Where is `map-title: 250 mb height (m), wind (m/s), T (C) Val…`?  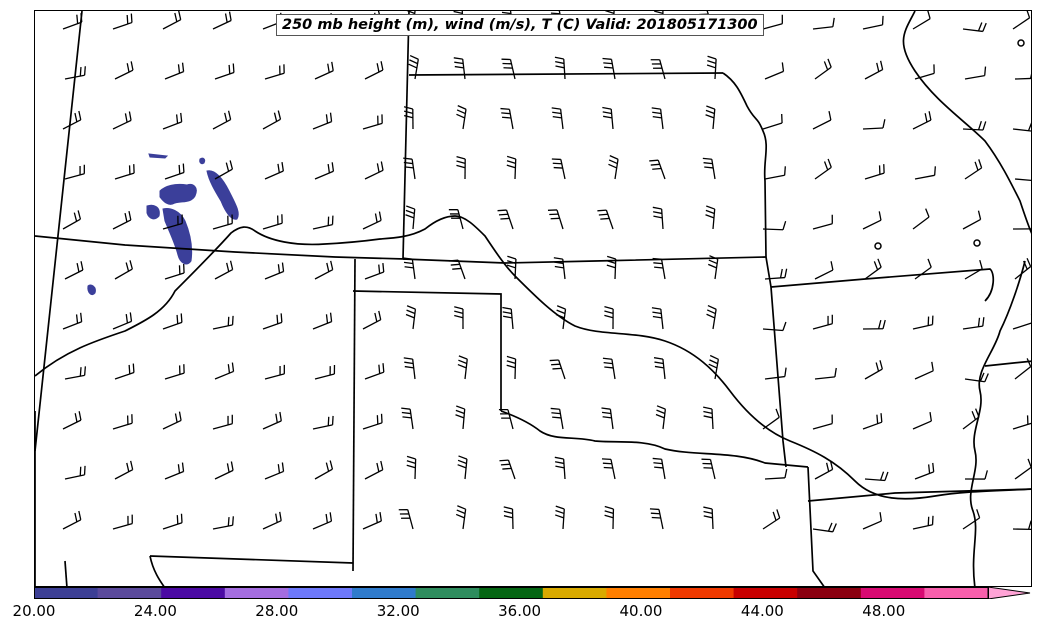 map-title: 250 mb height (m), wind (m/s), T (C) Val… is located at coordinates (520, 25).